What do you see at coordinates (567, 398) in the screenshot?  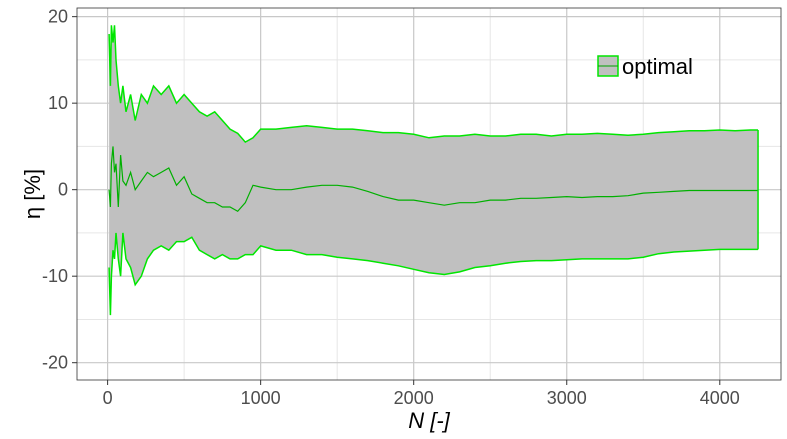 I see `x-tick-label: 3000` at bounding box center [567, 398].